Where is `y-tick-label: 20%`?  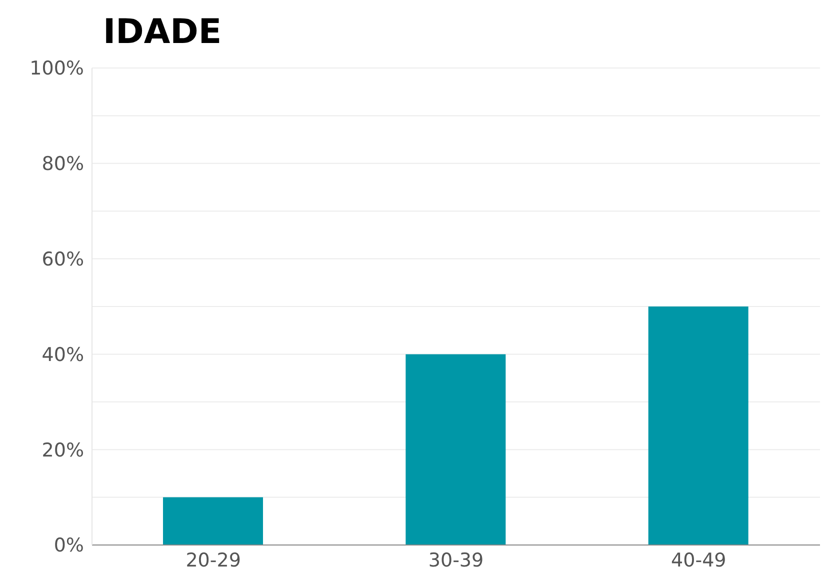 y-tick-label: 20% is located at coordinates (63, 450).